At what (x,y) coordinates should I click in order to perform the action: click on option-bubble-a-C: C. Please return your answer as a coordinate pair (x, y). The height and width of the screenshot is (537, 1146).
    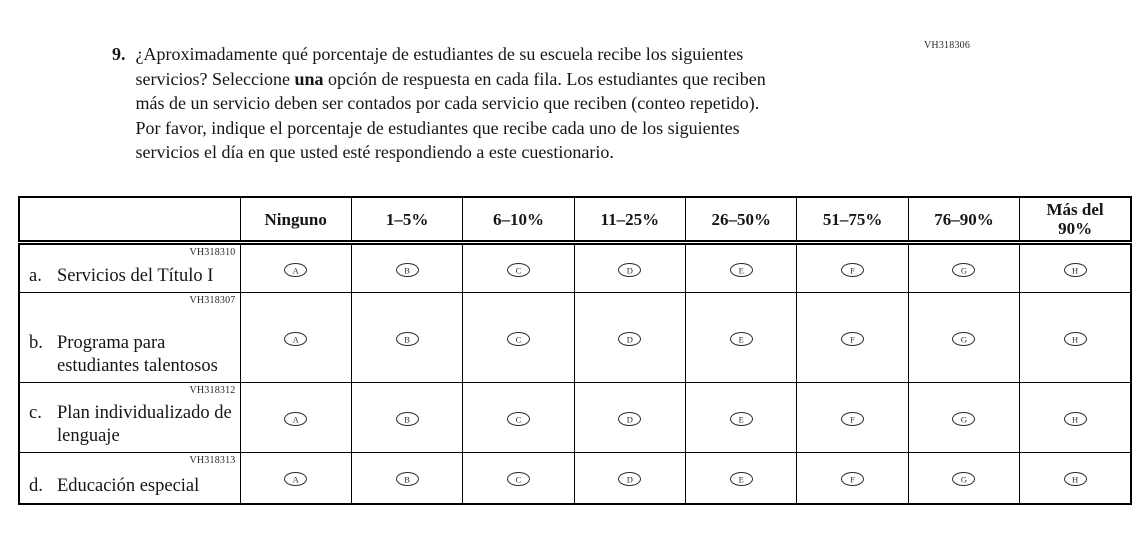
    Looking at the image, I should click on (518, 269).